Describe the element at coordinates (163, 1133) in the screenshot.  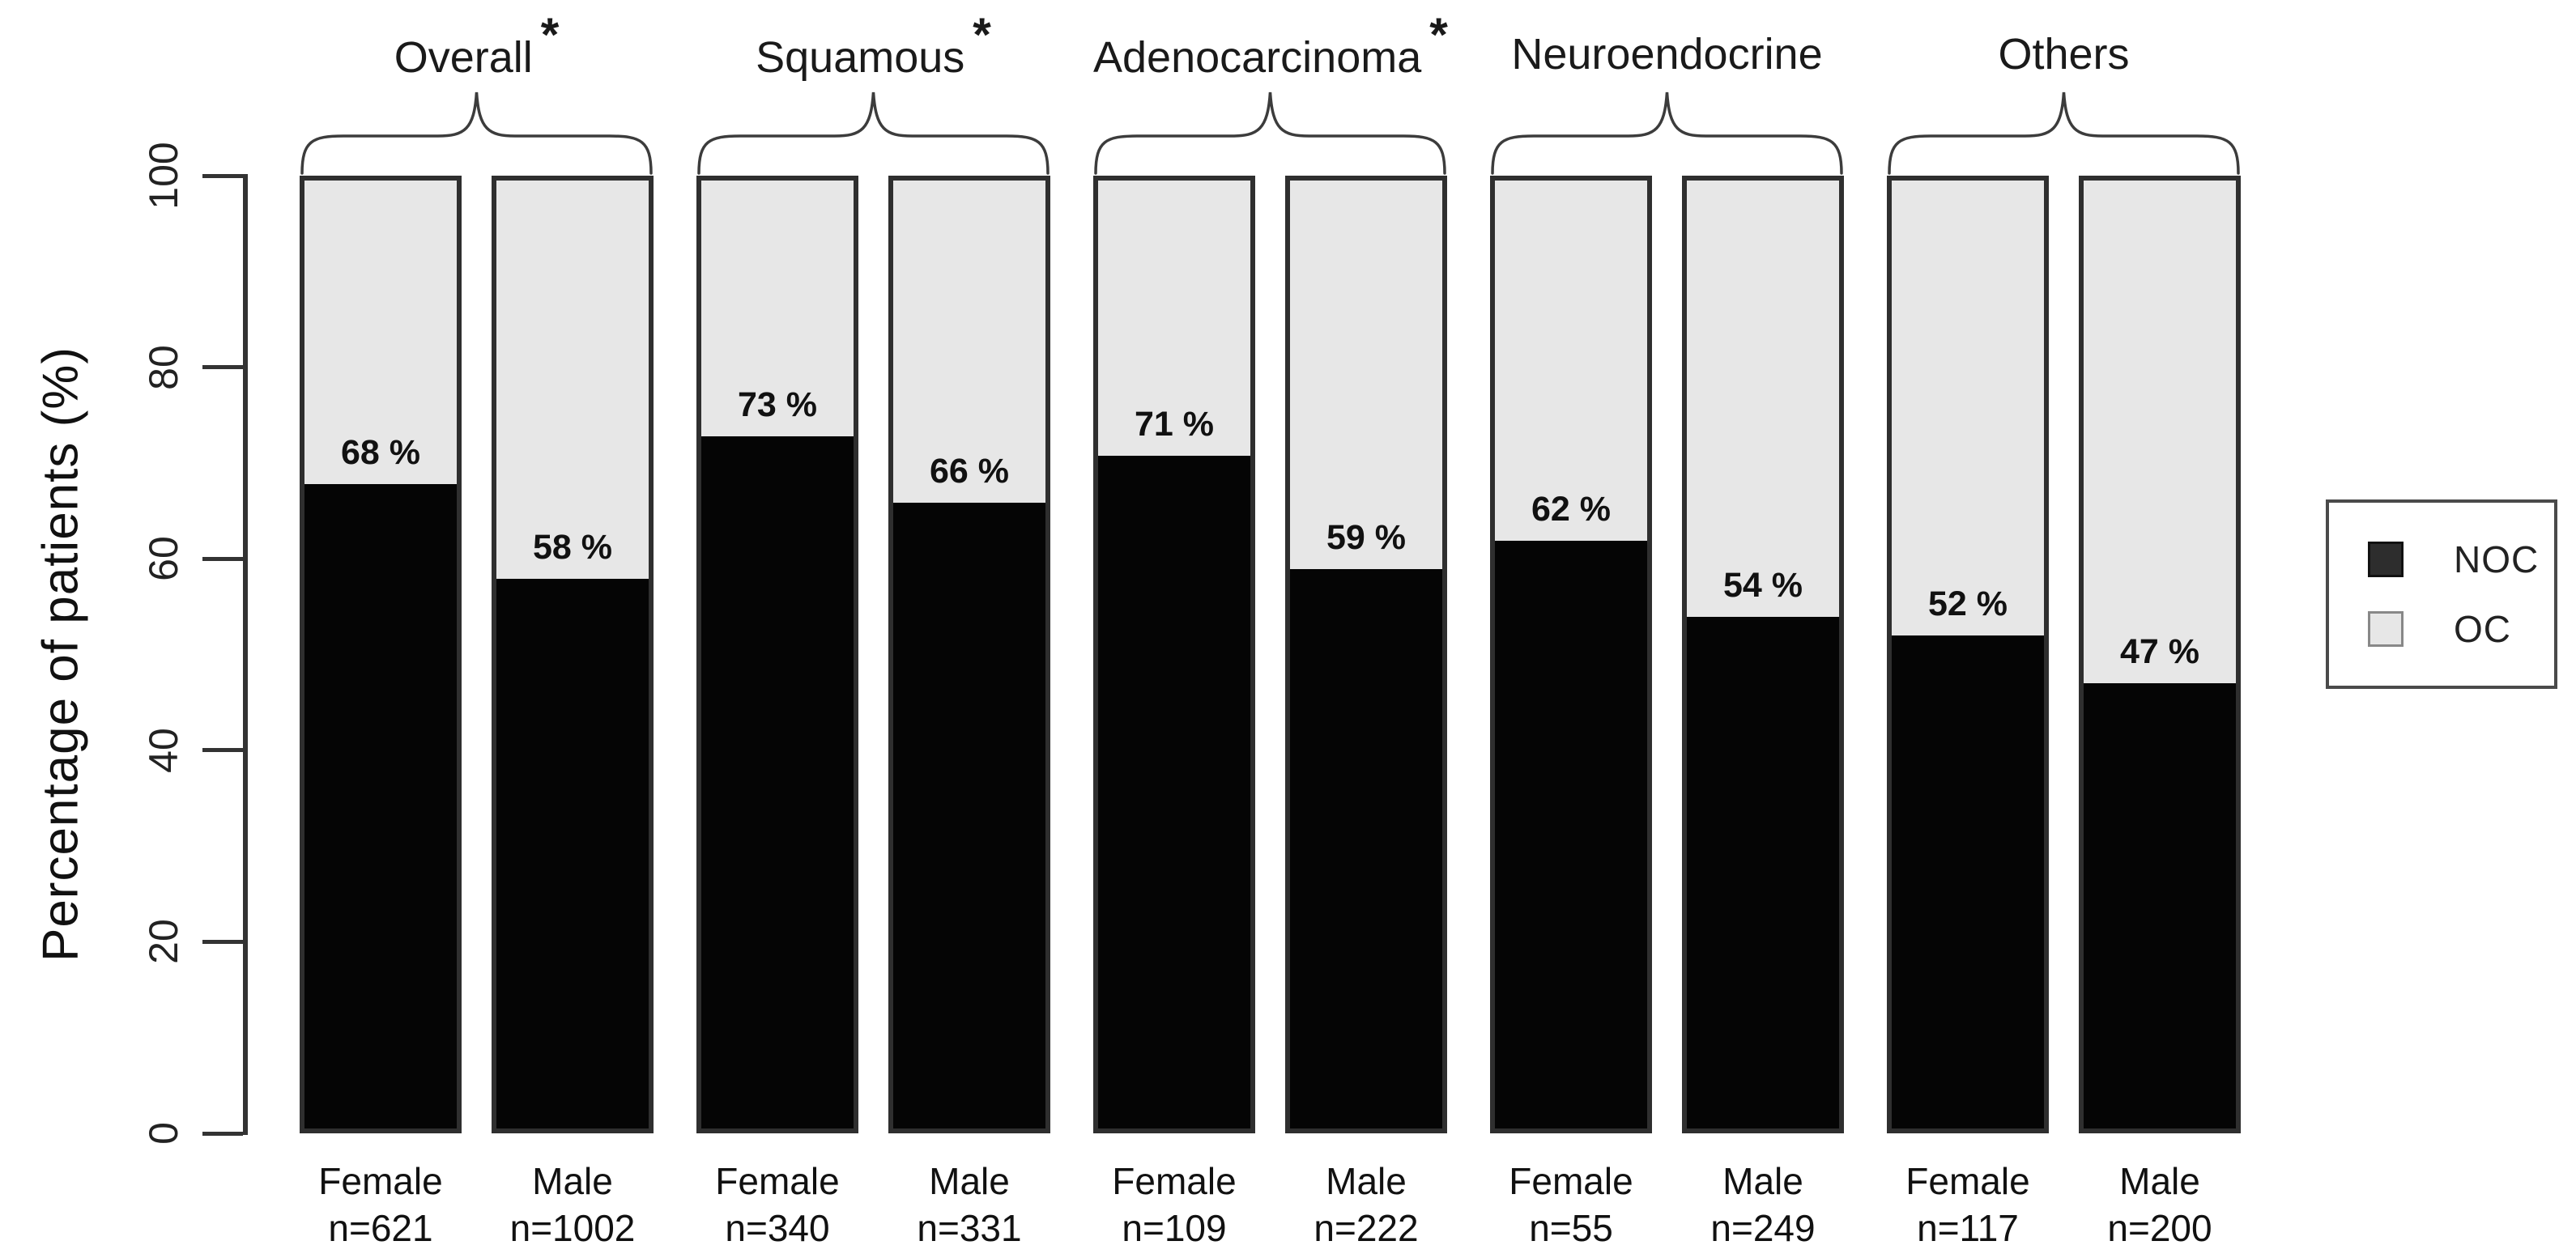
I see `y-tick-label: 0` at that location.